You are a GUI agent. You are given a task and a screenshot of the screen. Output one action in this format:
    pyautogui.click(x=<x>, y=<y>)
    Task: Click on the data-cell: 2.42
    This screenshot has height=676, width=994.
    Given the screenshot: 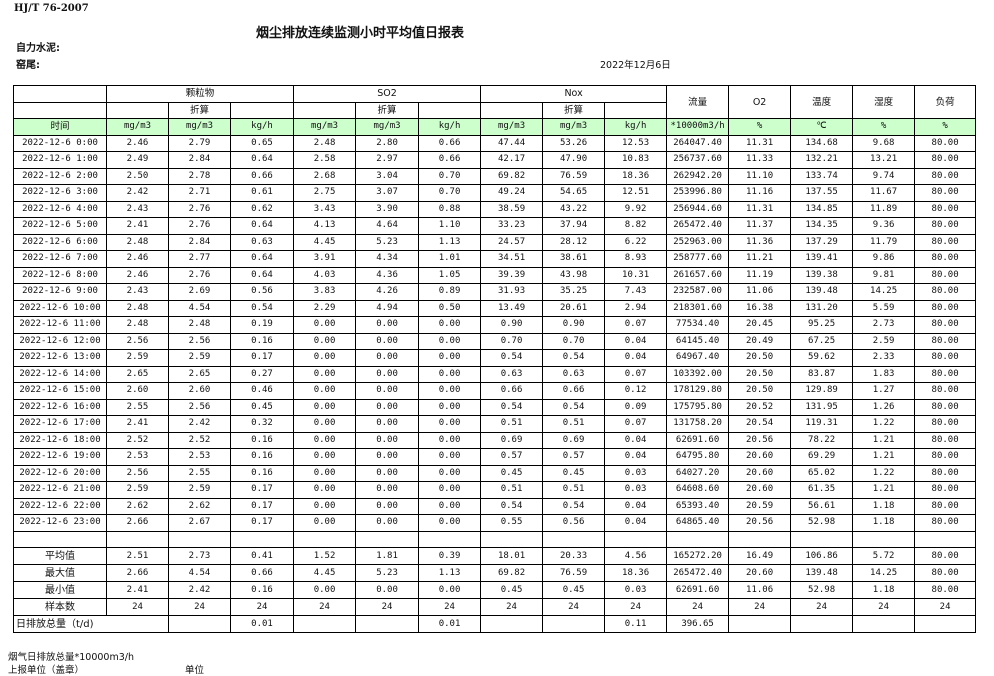 What is the action you would take?
    pyautogui.click(x=199, y=424)
    